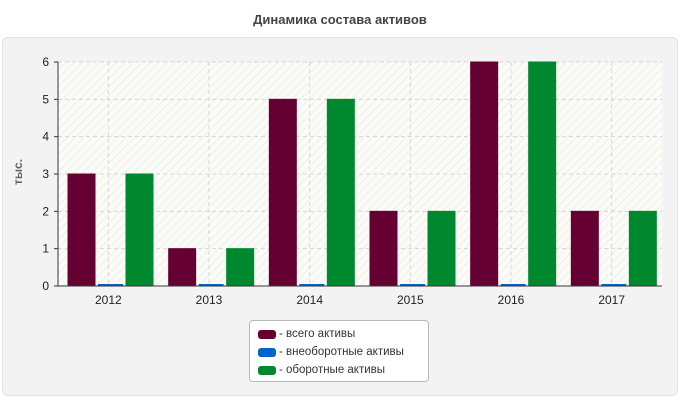 Image resolution: width=680 pixels, height=400 pixels. I want to click on y-tick-label: 5, so click(45, 99).